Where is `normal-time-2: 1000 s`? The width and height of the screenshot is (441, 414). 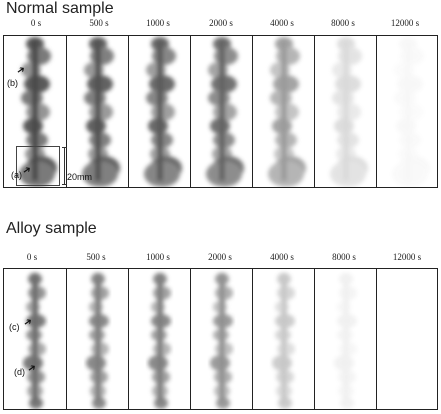 normal-time-2: 1000 s is located at coordinates (158, 23).